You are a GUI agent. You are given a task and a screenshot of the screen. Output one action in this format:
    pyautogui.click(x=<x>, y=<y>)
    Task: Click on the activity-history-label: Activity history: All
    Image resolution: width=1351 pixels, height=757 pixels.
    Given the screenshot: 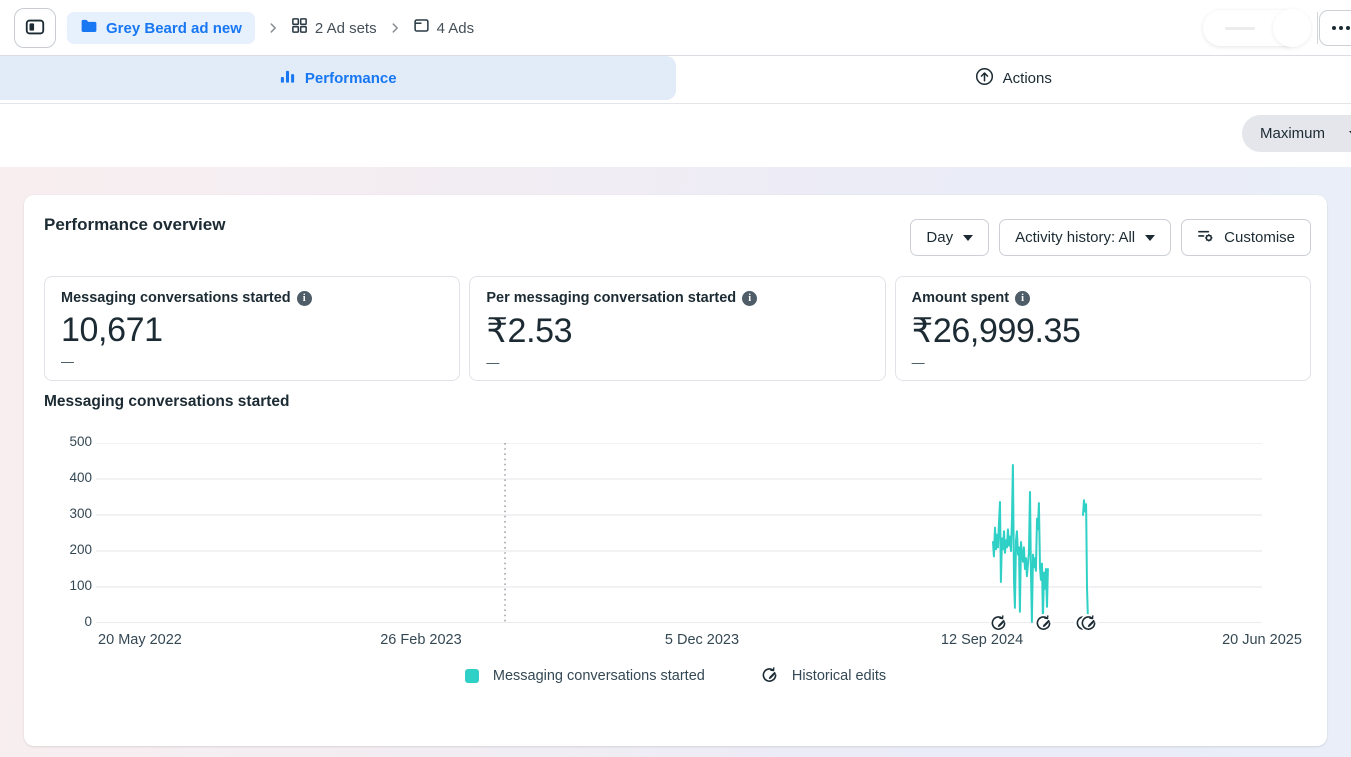 What is the action you would take?
    pyautogui.click(x=1075, y=237)
    